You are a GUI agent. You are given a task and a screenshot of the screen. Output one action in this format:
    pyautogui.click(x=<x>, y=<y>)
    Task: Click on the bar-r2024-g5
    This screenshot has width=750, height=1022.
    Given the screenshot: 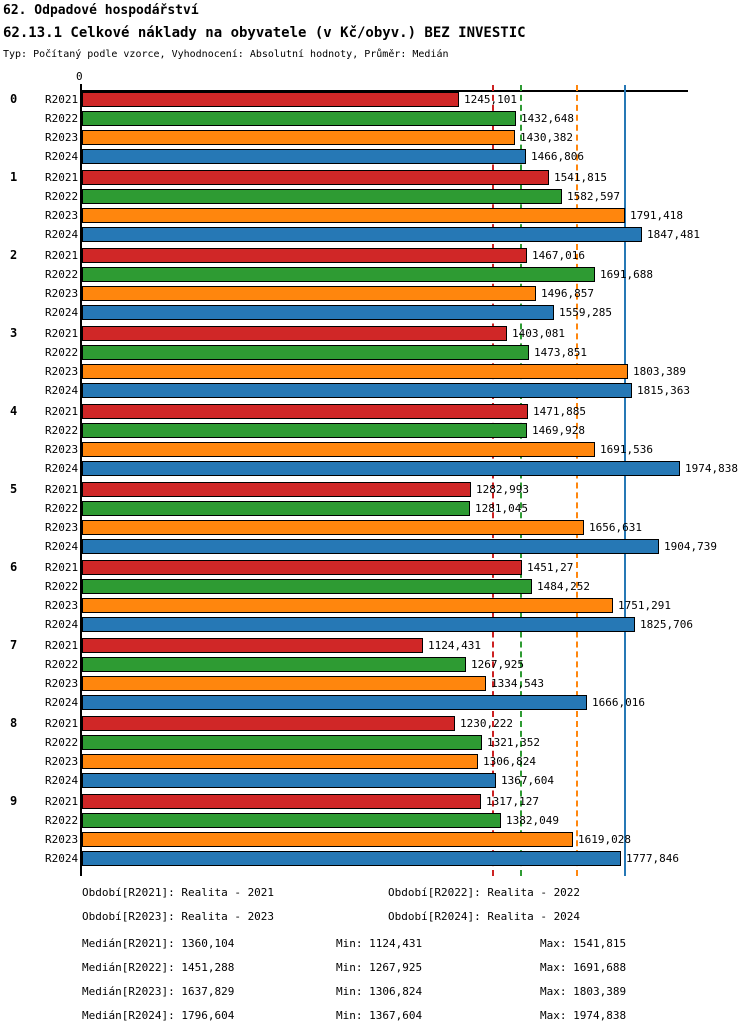 What is the action you would take?
    pyautogui.click(x=370, y=546)
    